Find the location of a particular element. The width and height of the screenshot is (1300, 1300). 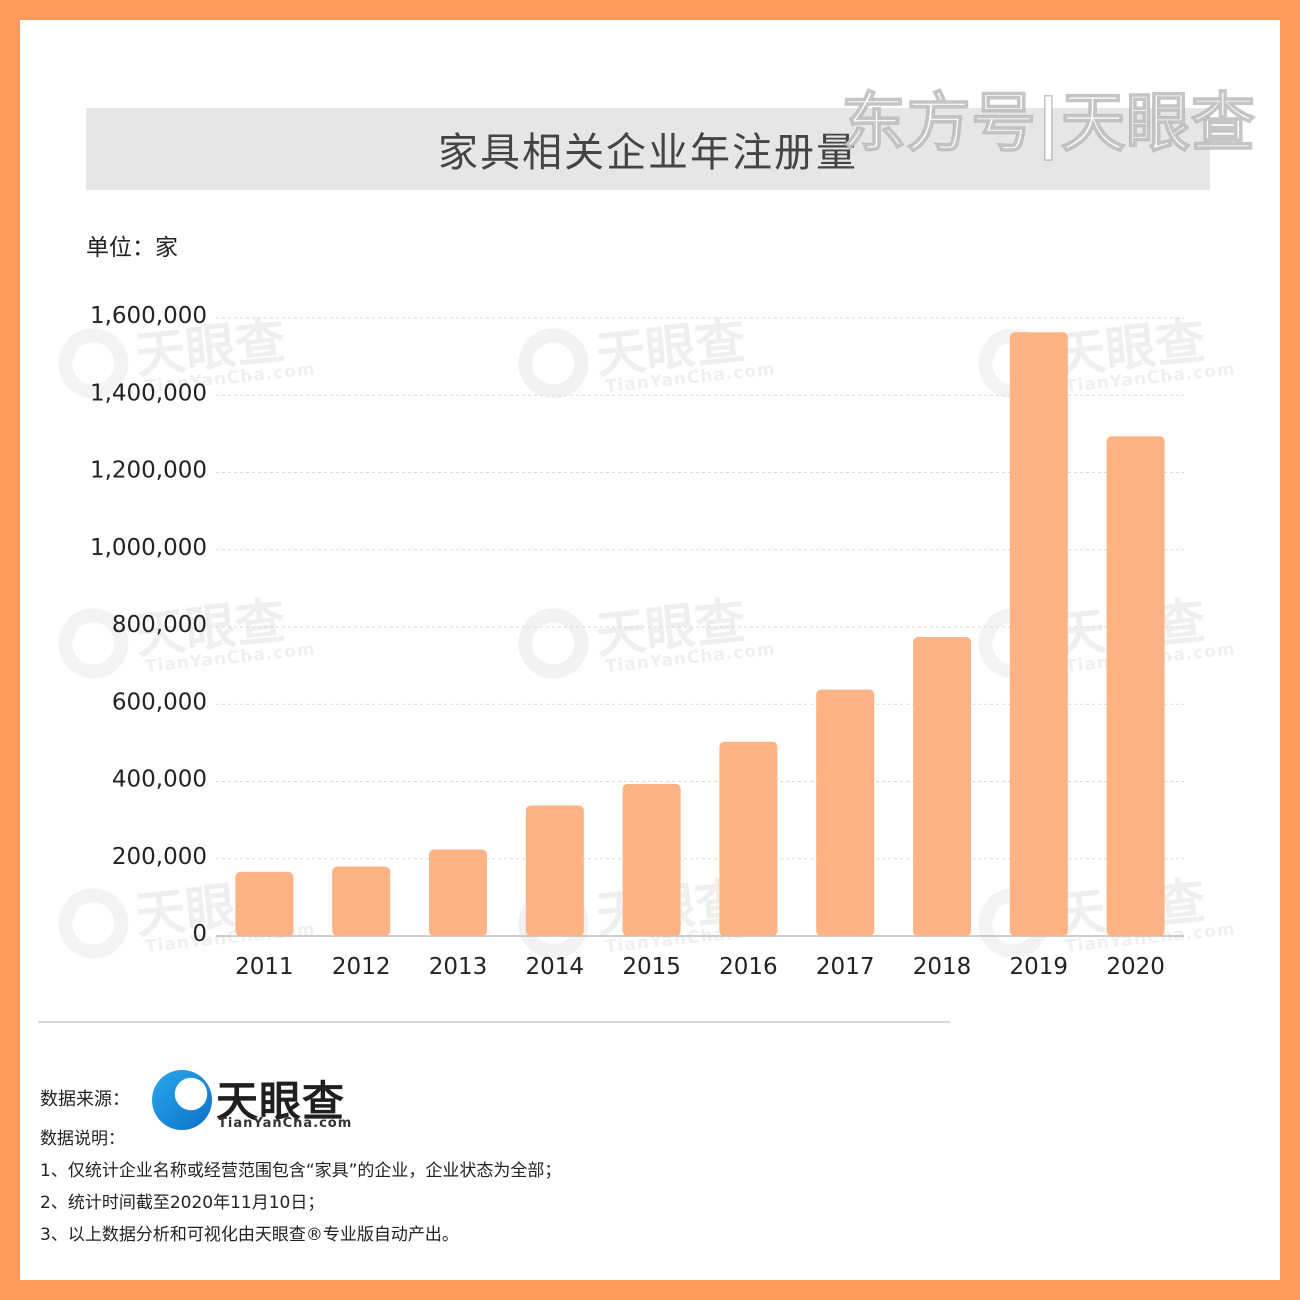

x-tick-label: 2017 is located at coordinates (845, 967).